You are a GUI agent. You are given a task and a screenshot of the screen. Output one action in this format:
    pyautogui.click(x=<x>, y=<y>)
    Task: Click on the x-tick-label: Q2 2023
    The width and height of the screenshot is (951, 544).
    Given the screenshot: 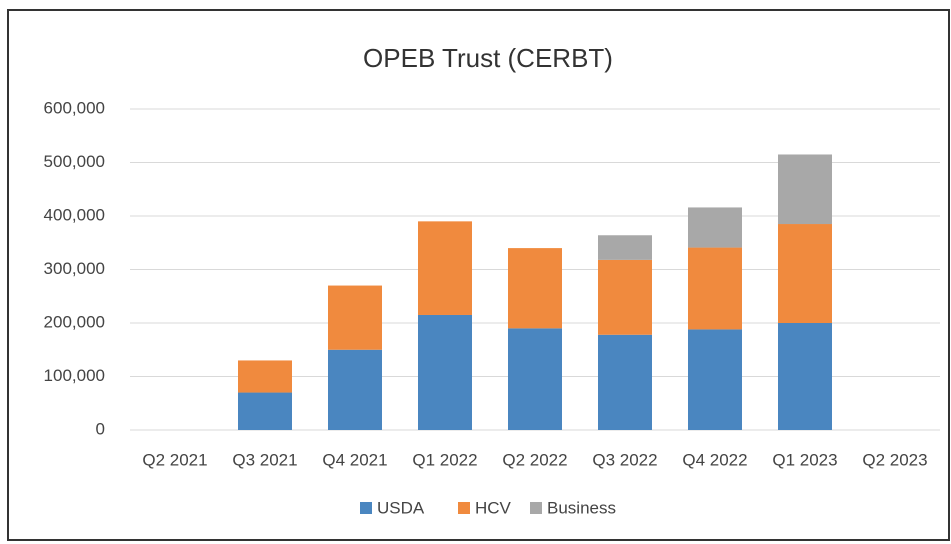 What is the action you would take?
    pyautogui.click(x=894, y=459)
    